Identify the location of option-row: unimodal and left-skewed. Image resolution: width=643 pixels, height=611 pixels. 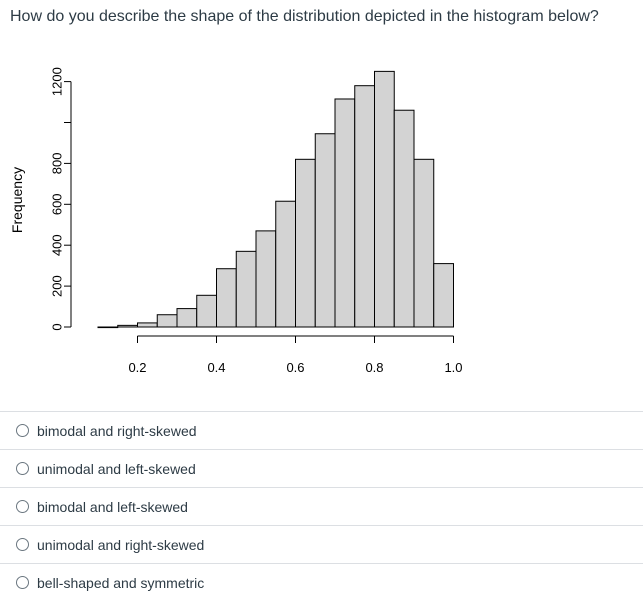
(321, 468).